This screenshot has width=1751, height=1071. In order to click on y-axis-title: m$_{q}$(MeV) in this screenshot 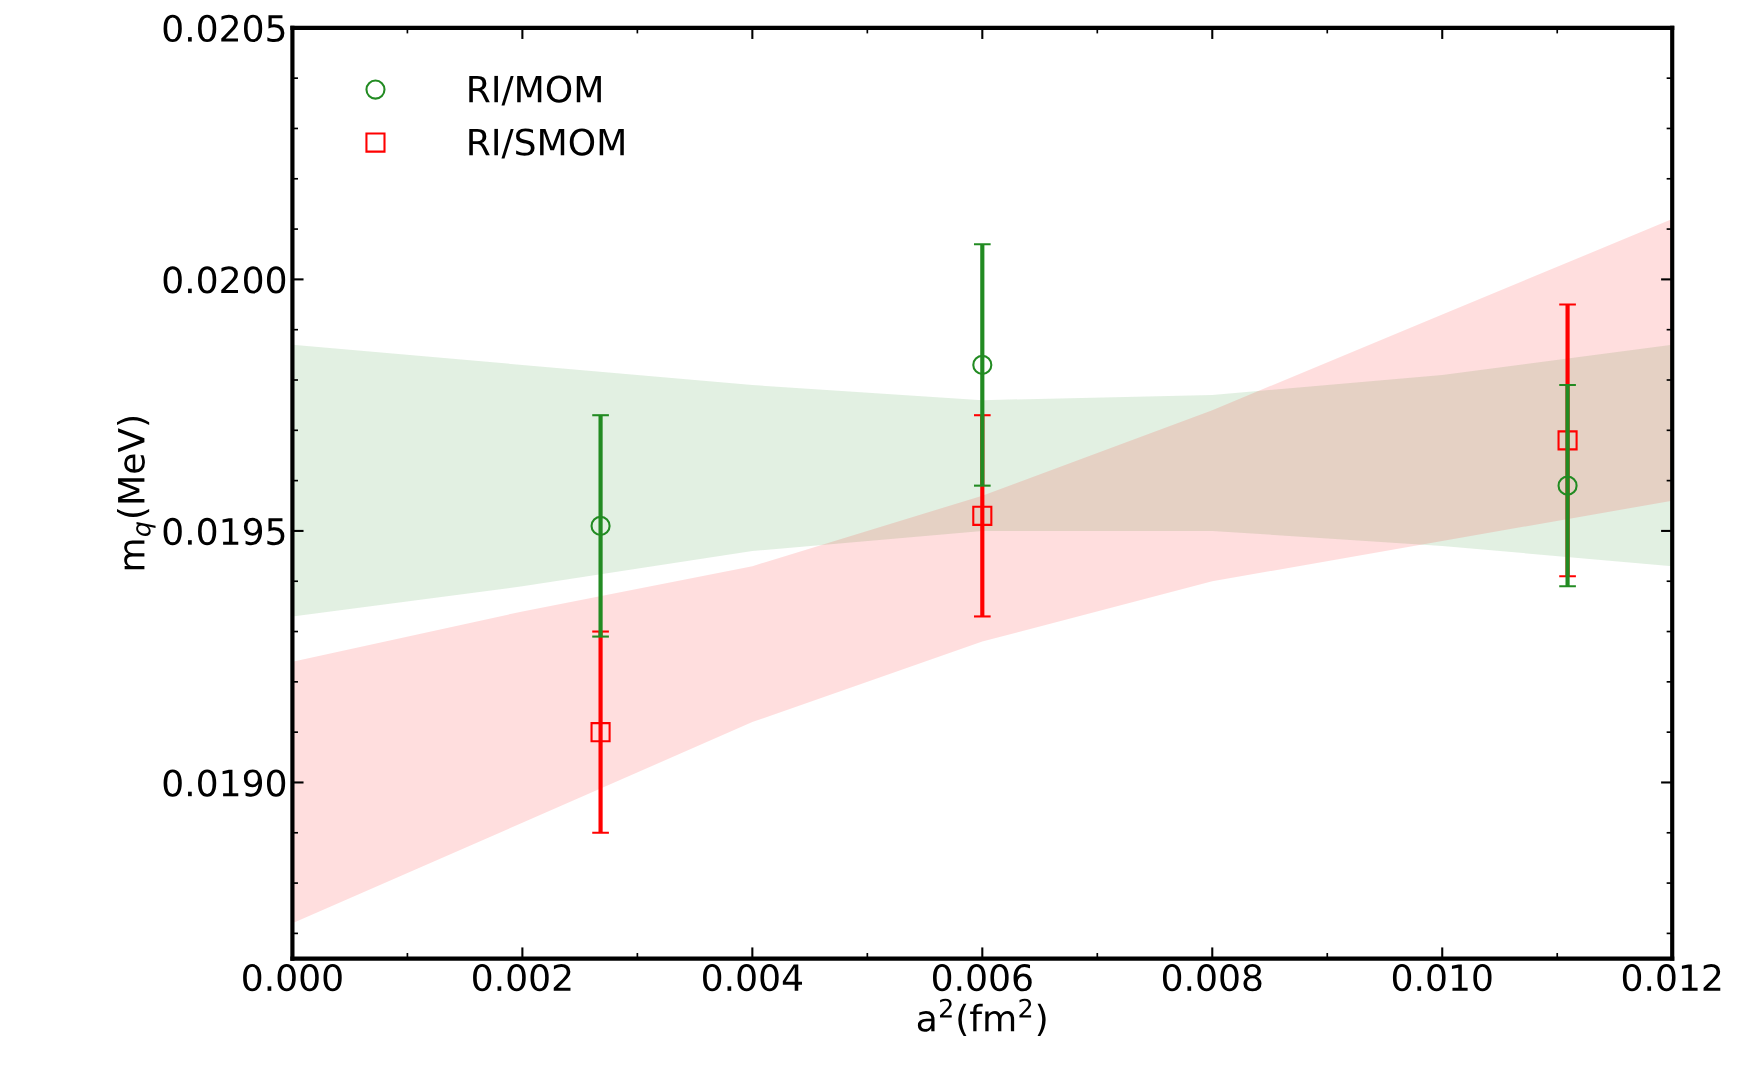, I will do `click(136, 493)`.